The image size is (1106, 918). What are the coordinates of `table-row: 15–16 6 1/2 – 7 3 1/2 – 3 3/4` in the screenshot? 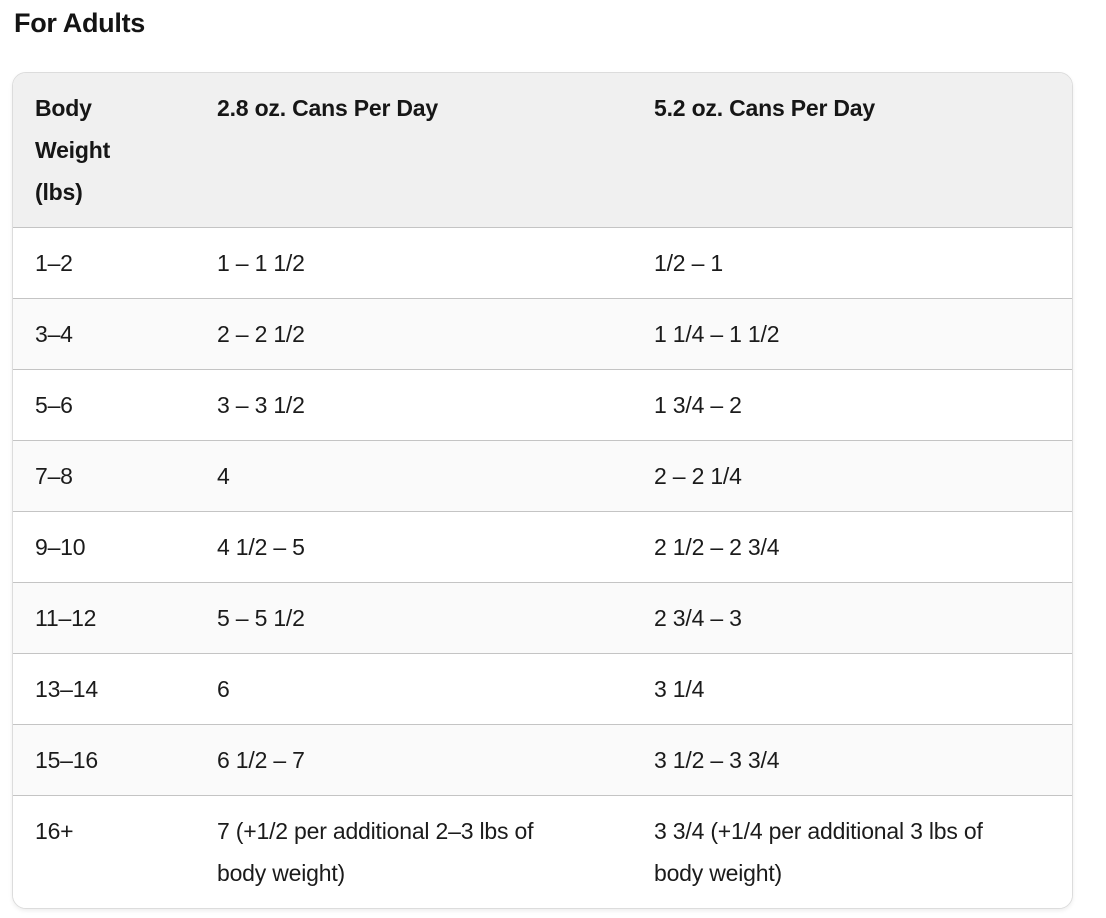 It's located at (542, 760).